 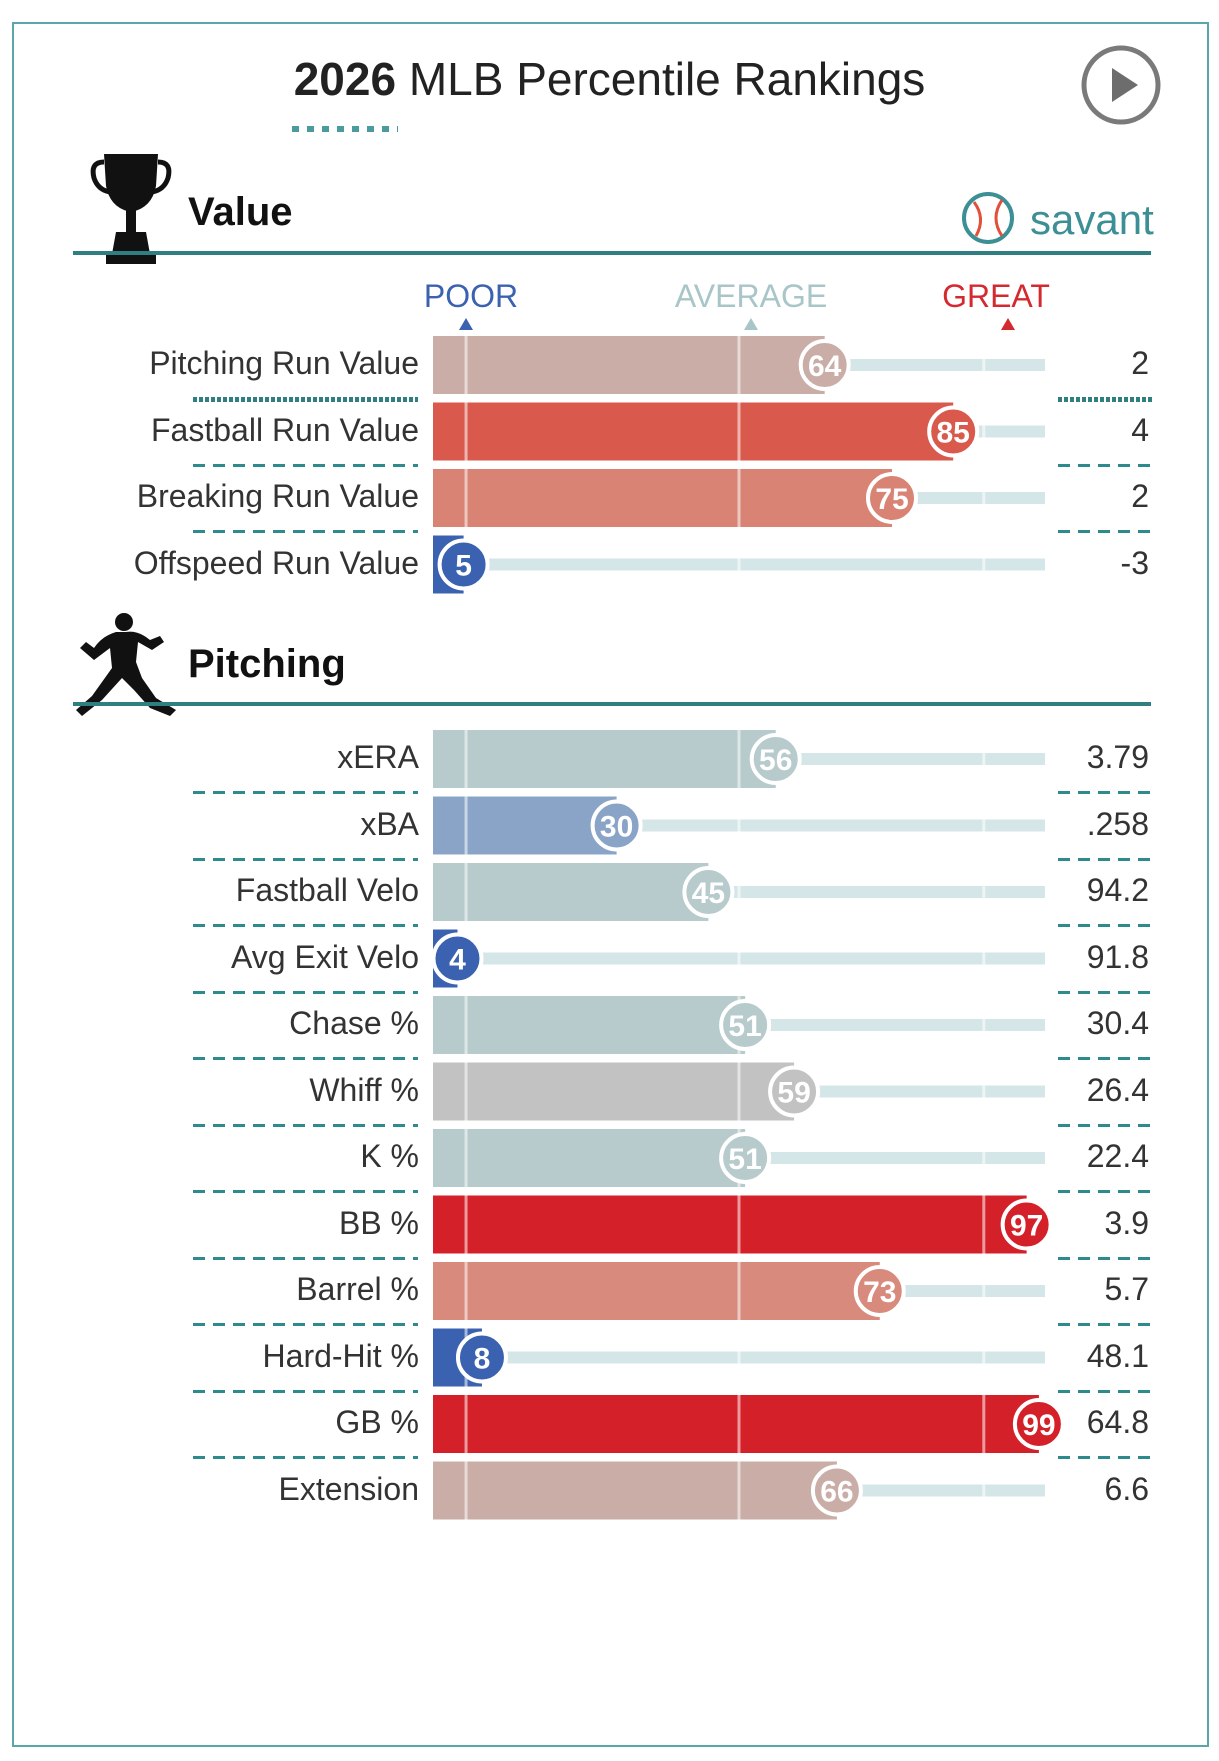 What do you see at coordinates (389, 1156) in the screenshot?
I see `metric-label: K %` at bounding box center [389, 1156].